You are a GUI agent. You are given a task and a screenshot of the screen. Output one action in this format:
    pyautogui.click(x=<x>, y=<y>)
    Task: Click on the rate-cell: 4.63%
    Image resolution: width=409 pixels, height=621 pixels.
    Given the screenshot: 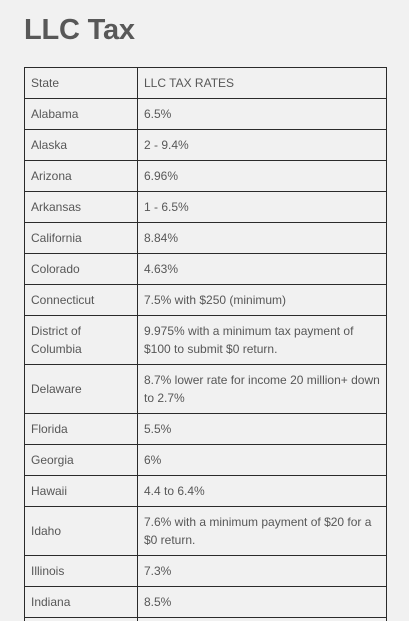 What is the action you would take?
    pyautogui.click(x=262, y=269)
    